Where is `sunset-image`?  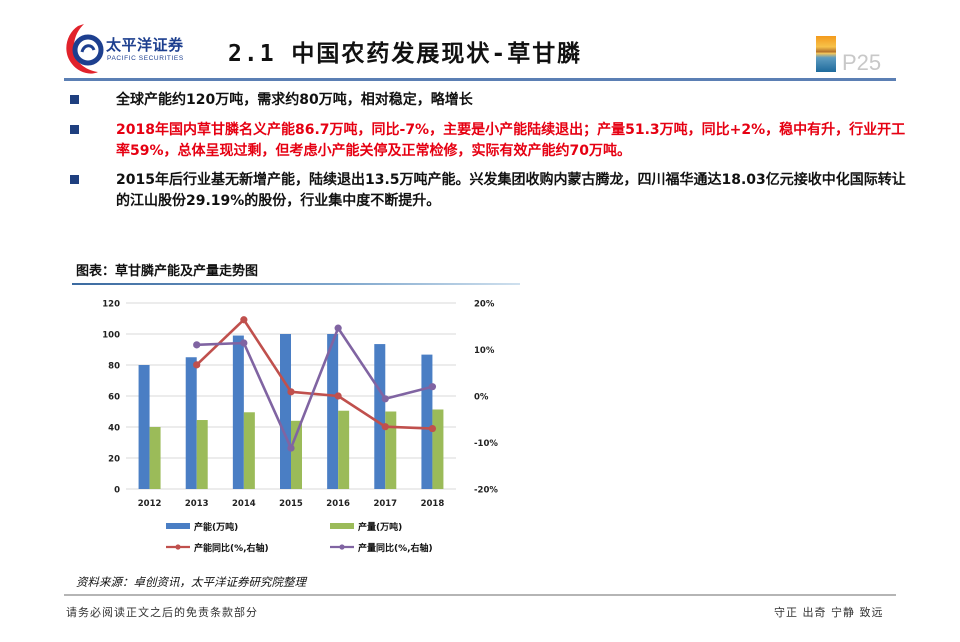 sunset-image is located at coordinates (826, 54).